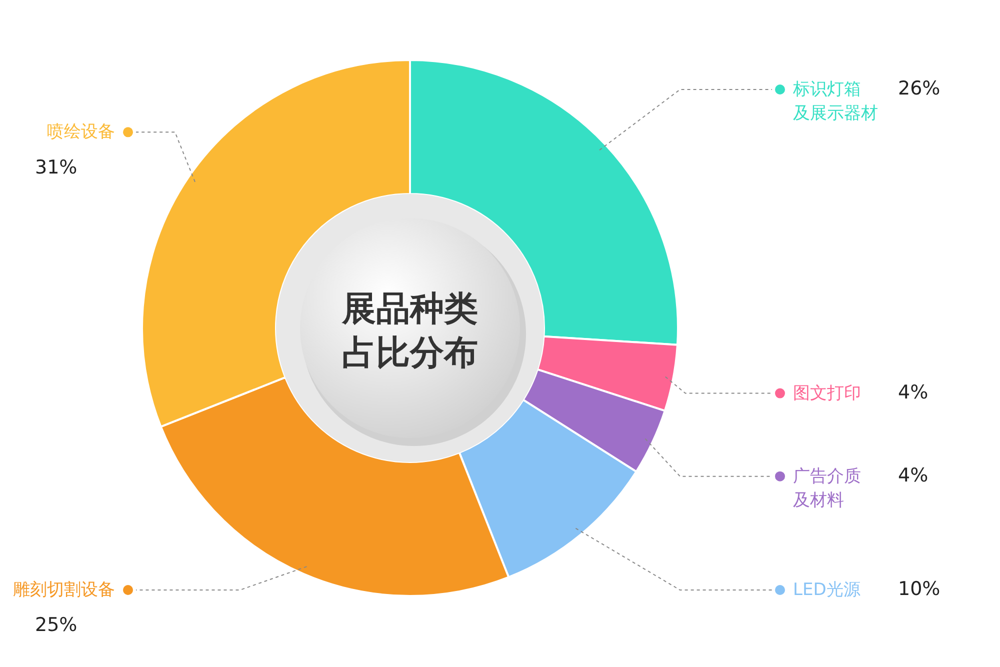 The height and width of the screenshot is (667, 1000). Describe the element at coordinates (81, 132) in the screenshot. I see `slice-label: 喷绘设备` at that location.